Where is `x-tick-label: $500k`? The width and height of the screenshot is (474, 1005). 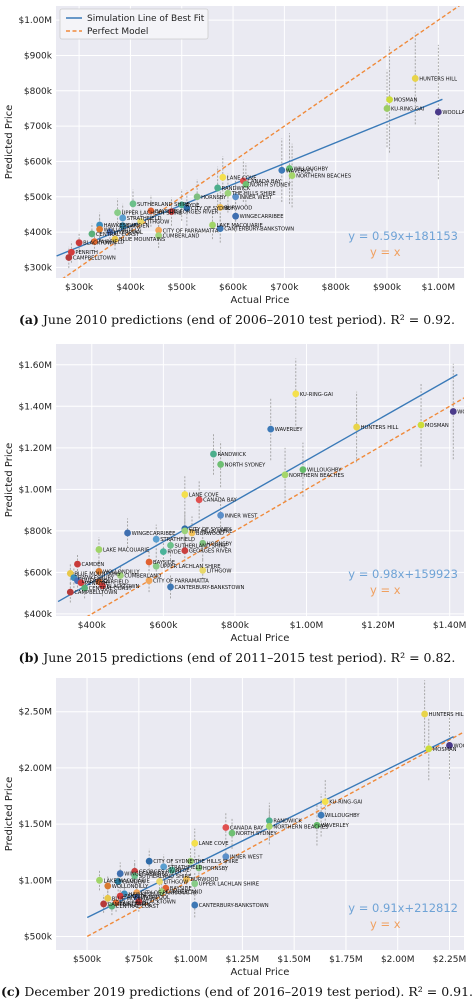
x-tick-label: $500k is located at coordinates (87, 960).